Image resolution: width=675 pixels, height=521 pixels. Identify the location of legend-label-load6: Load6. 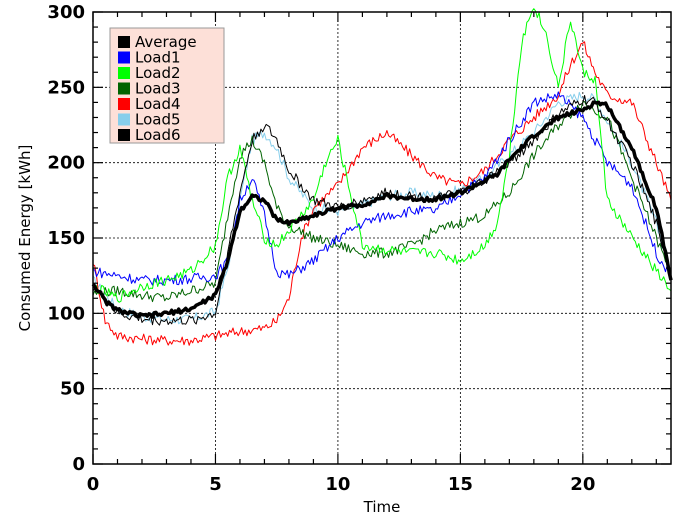
(158, 135).